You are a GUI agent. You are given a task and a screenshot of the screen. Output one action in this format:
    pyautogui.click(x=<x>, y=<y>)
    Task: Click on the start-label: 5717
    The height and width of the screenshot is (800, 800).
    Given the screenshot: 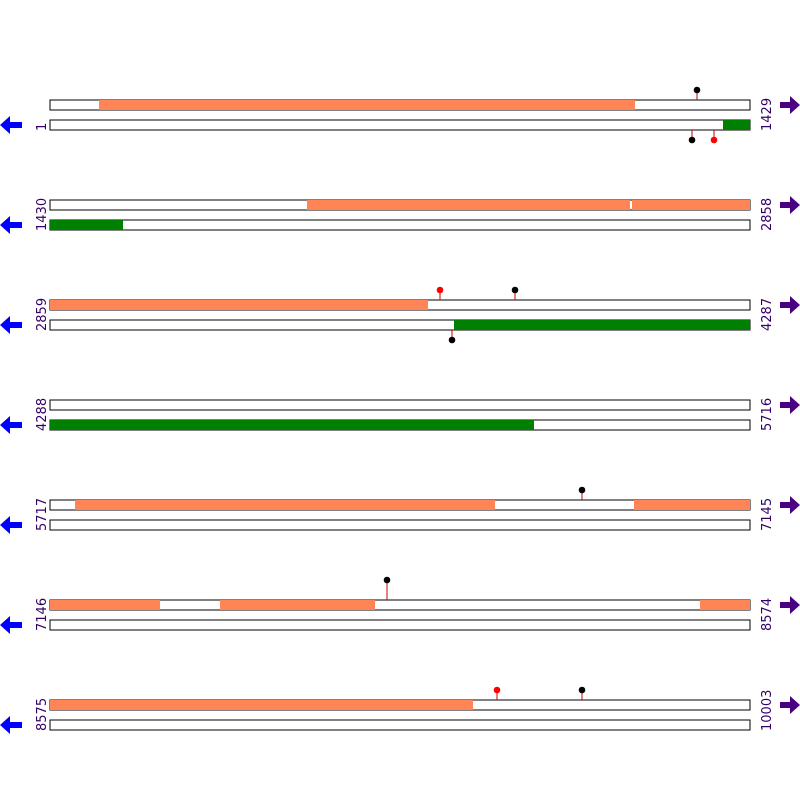 What is the action you would take?
    pyautogui.click(x=42, y=514)
    